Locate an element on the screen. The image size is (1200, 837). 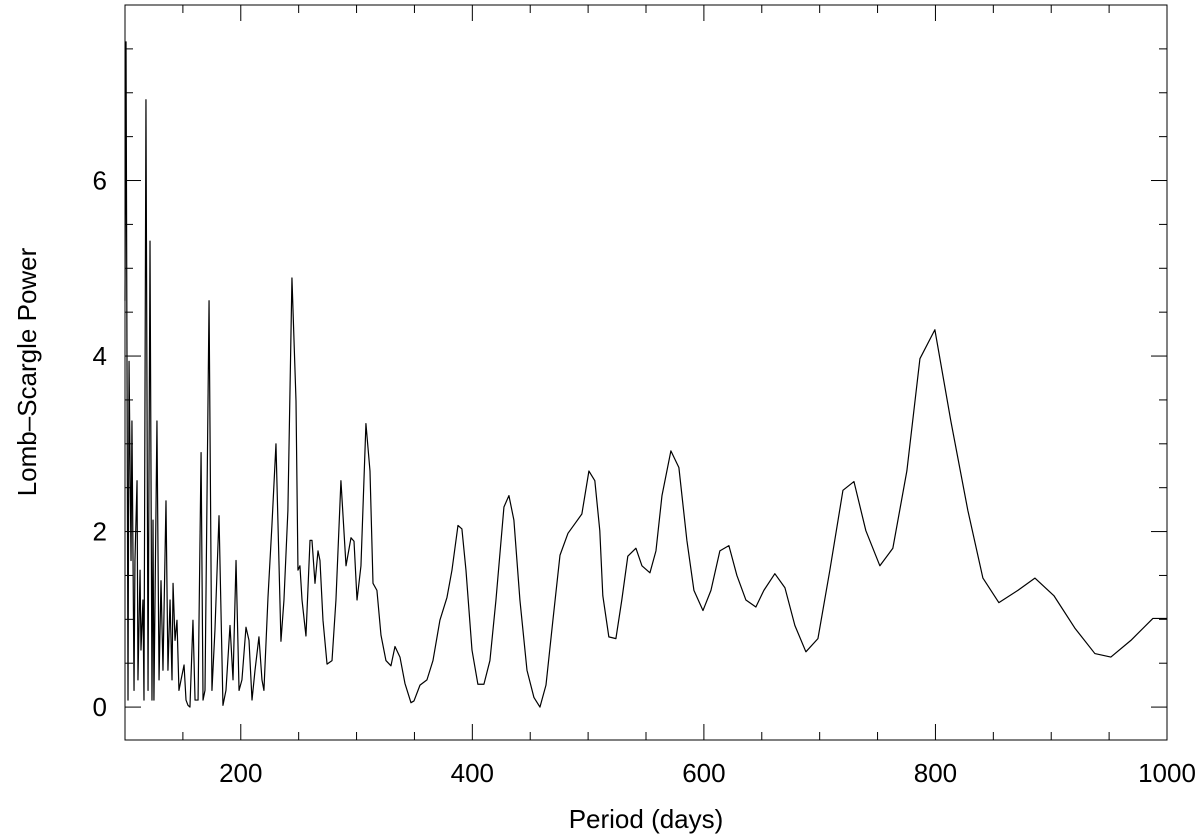
x-tick-label: 400 is located at coordinates (472, 773).